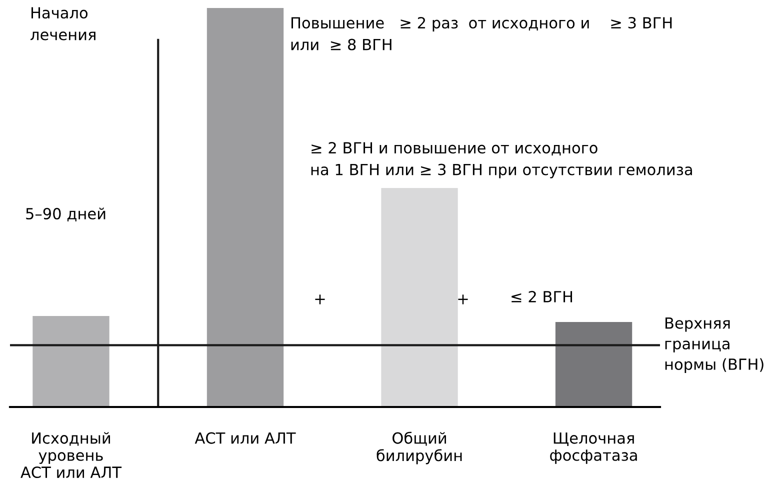 Image resolution: width=782 pixels, height=493 pixels. I want to click on x-tick-label: Общий билирубин, so click(419, 448).